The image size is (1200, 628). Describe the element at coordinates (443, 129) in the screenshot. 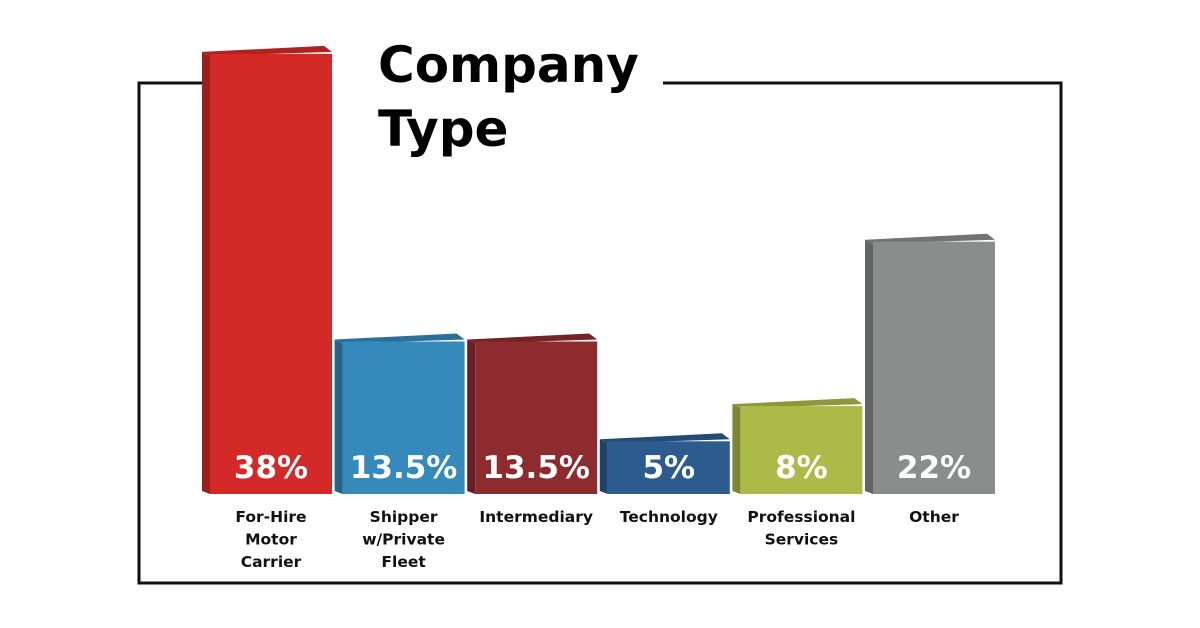

I see `chart-title-line-2: Type` at that location.